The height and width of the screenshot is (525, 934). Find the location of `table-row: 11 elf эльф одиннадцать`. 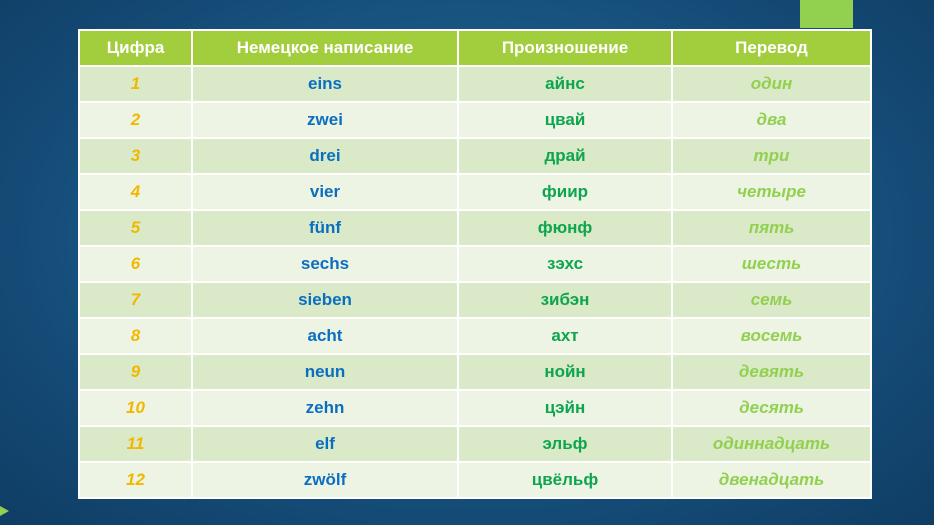

table-row: 11 elf эльф одиннадцать is located at coordinates (475, 444).